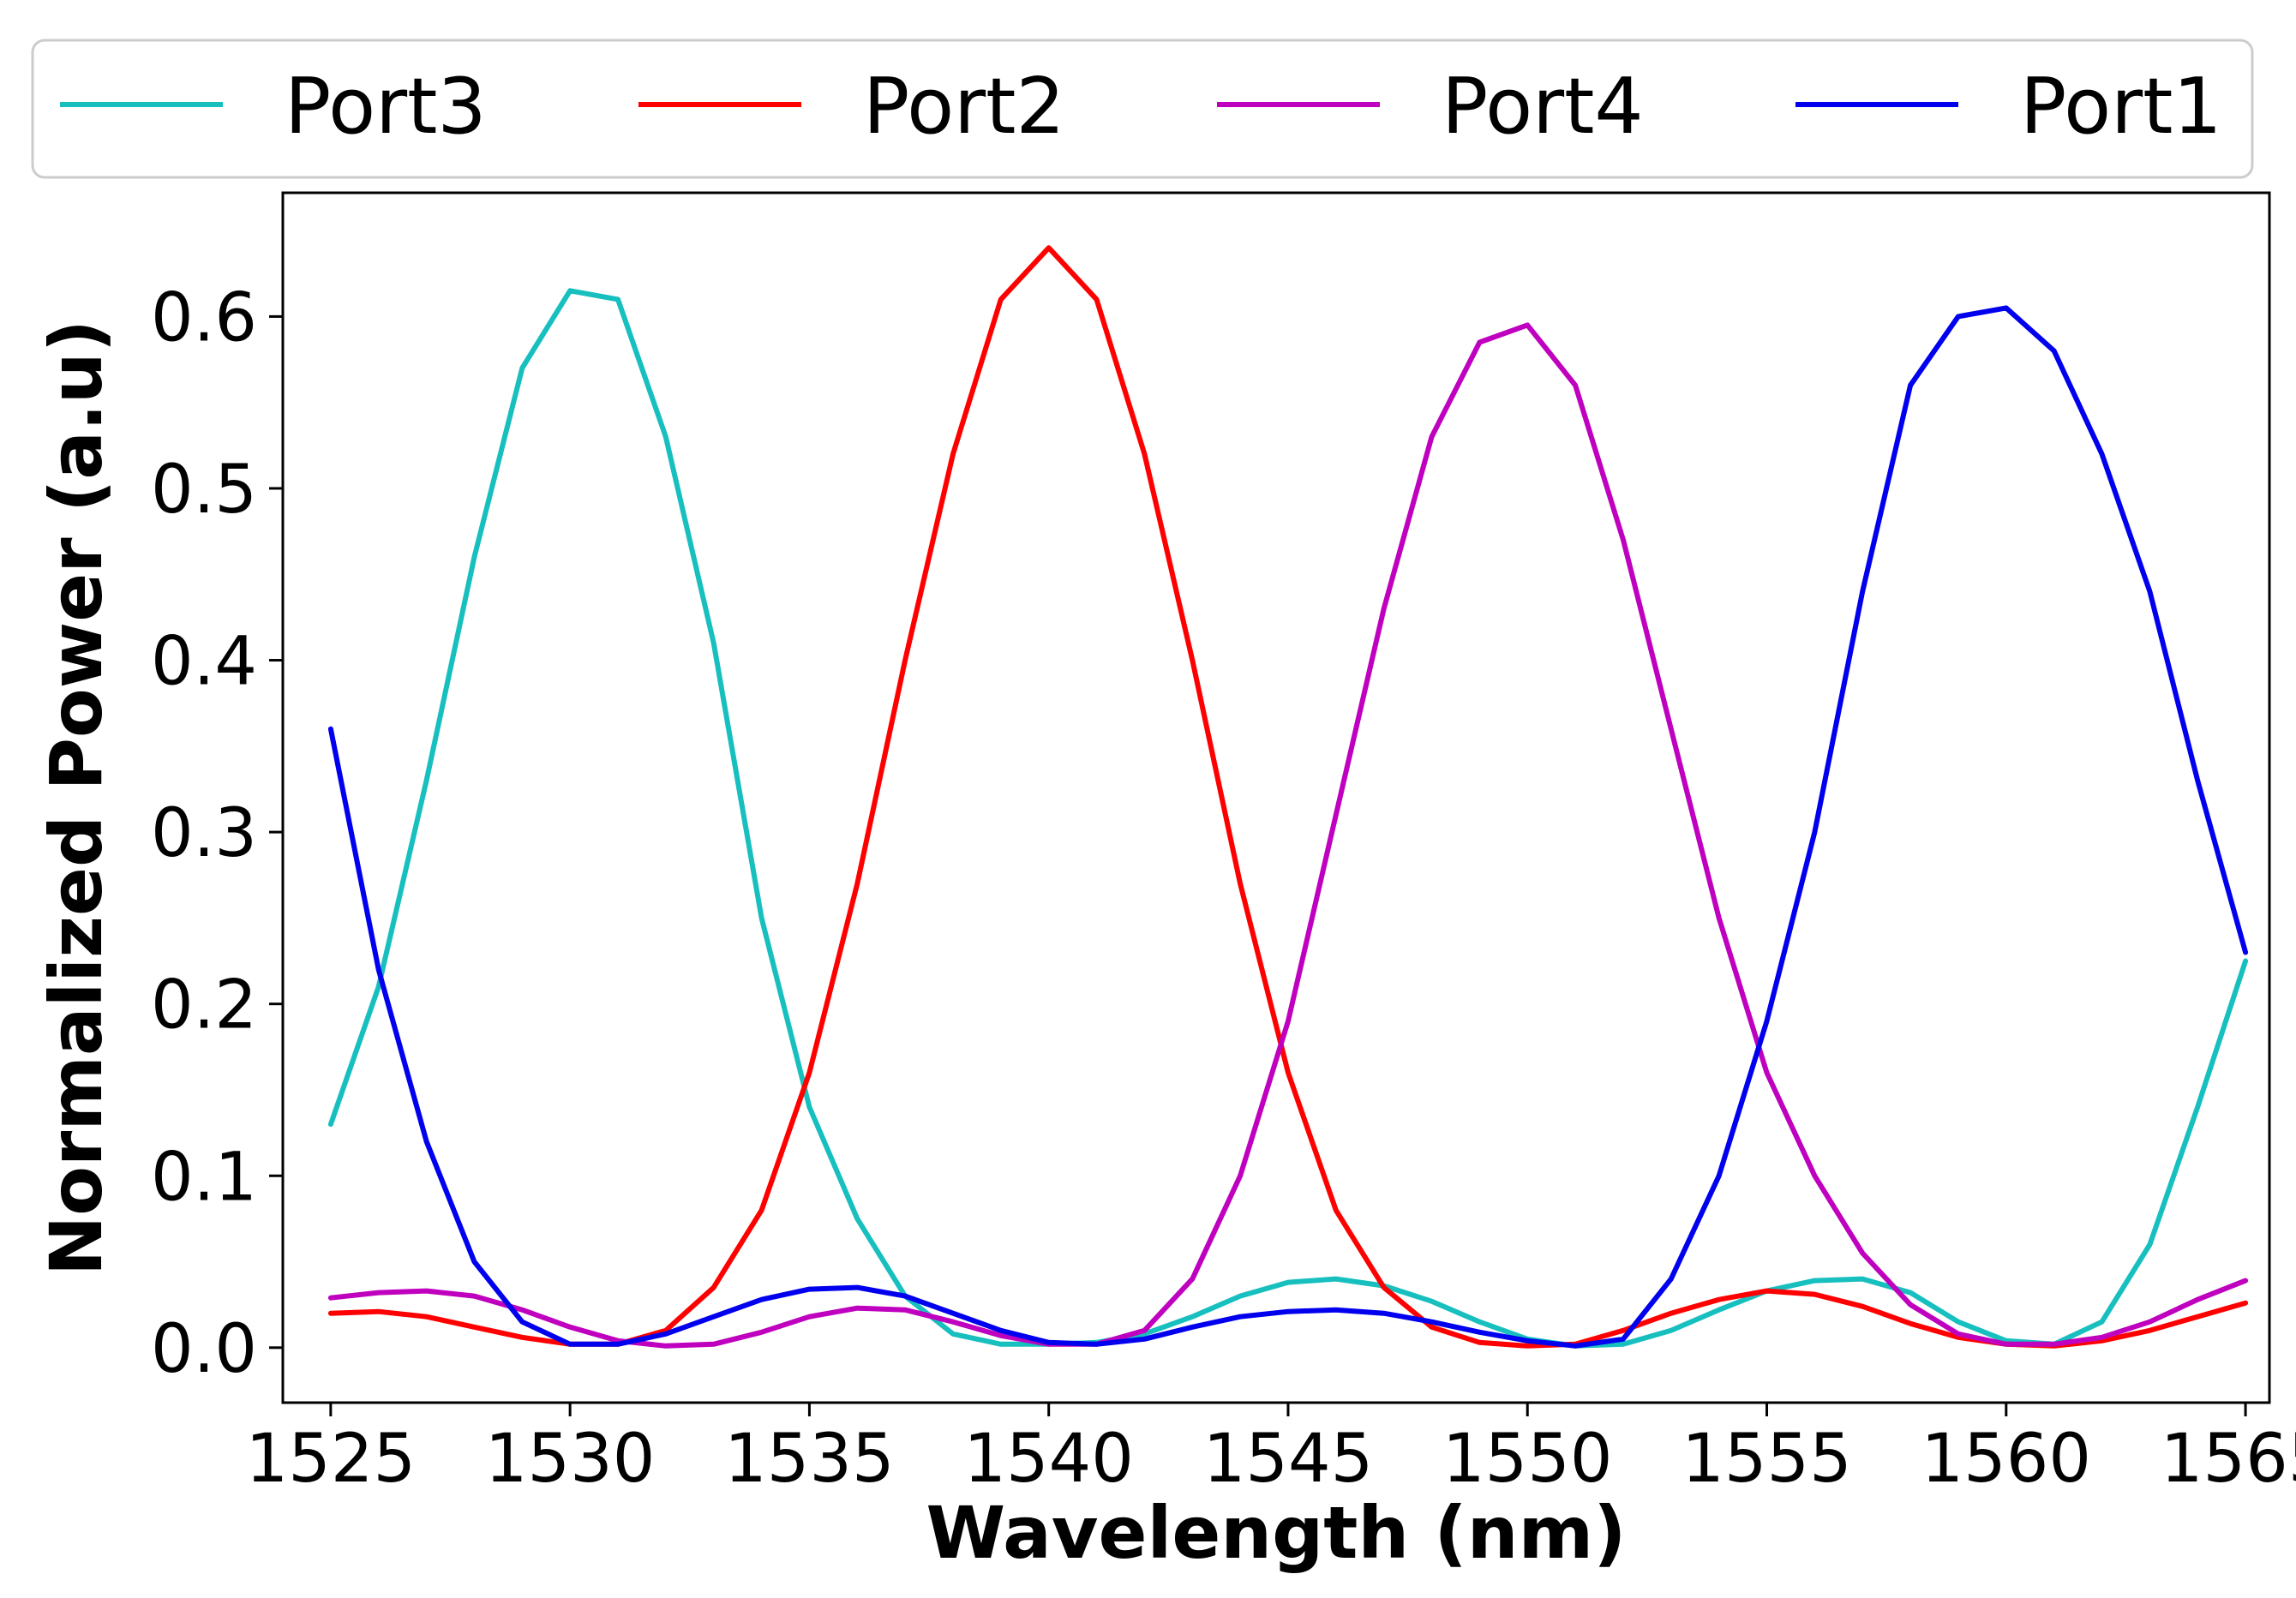  Describe the element at coordinates (1543, 107) in the screenshot. I see `legend-label-port4: Port4` at that location.